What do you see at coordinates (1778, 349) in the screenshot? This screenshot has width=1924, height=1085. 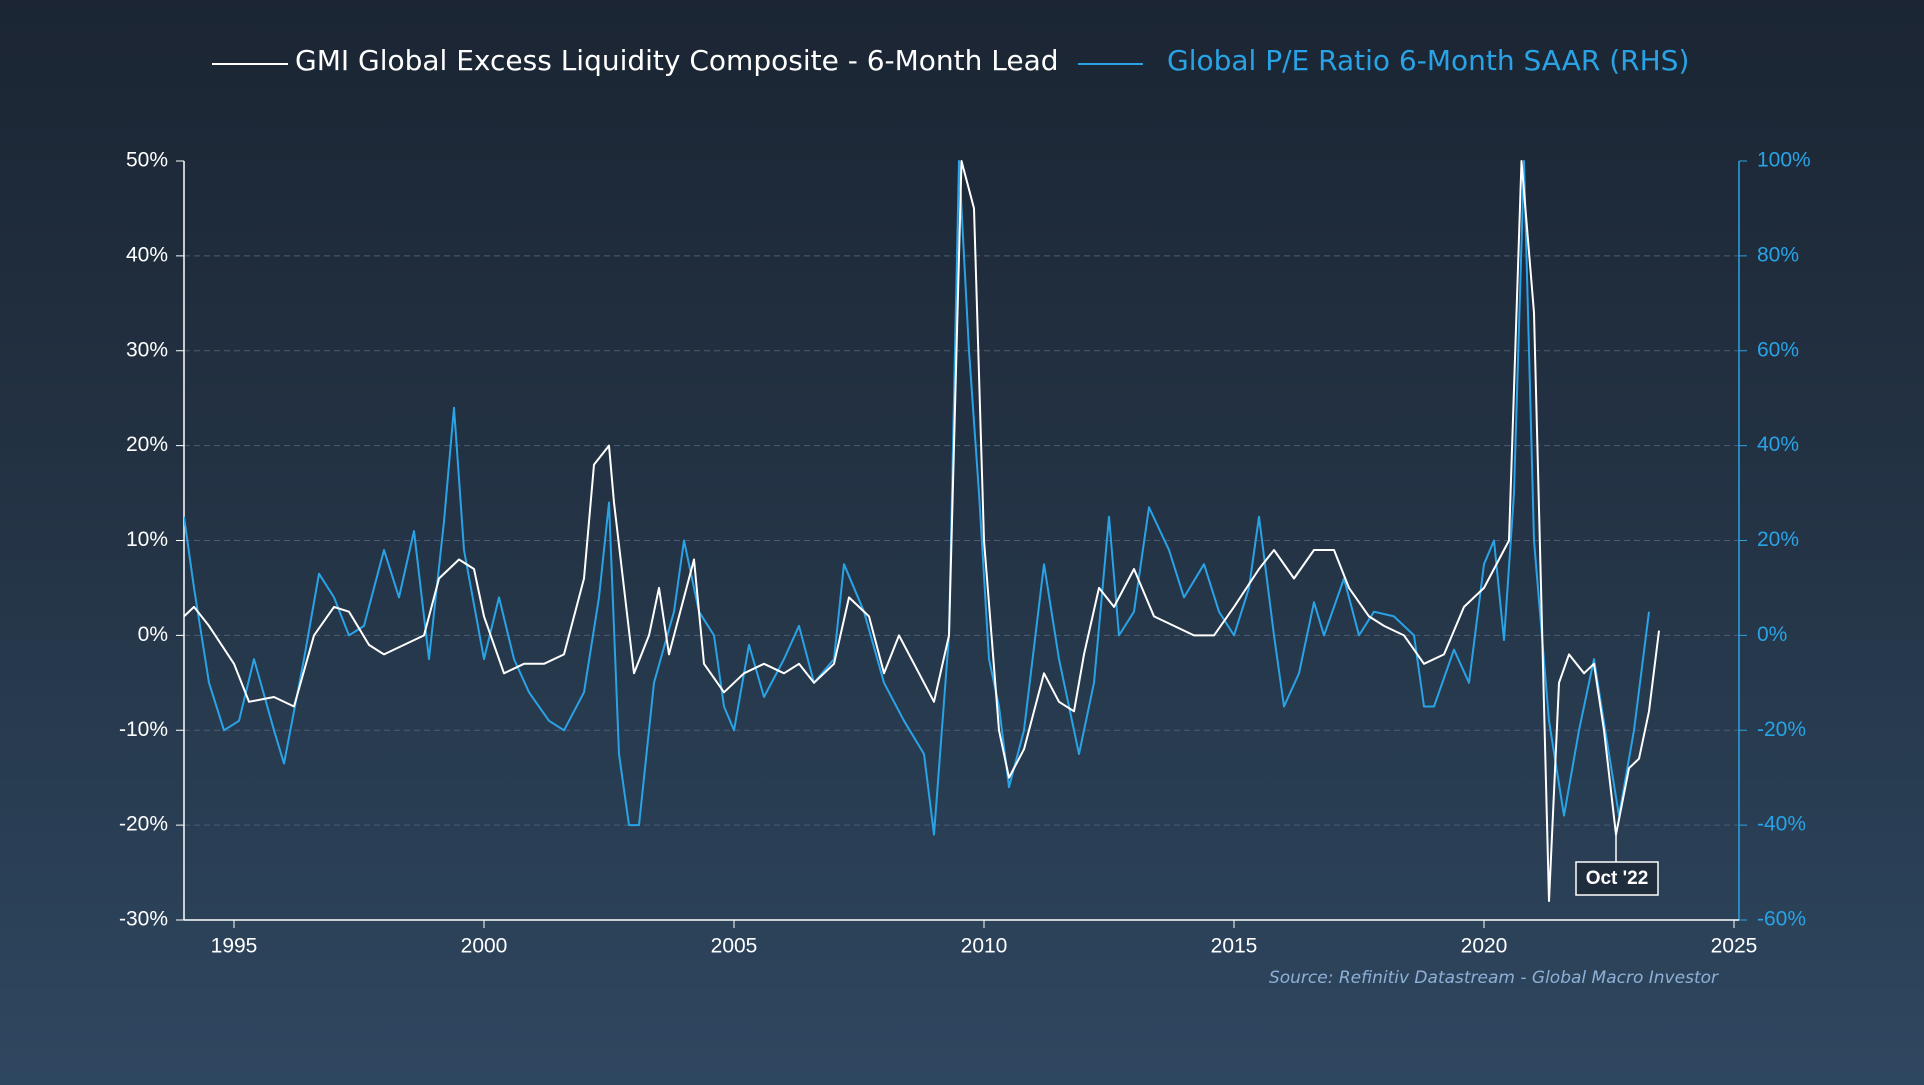 I see `y2-tick-label: 60%` at bounding box center [1778, 349].